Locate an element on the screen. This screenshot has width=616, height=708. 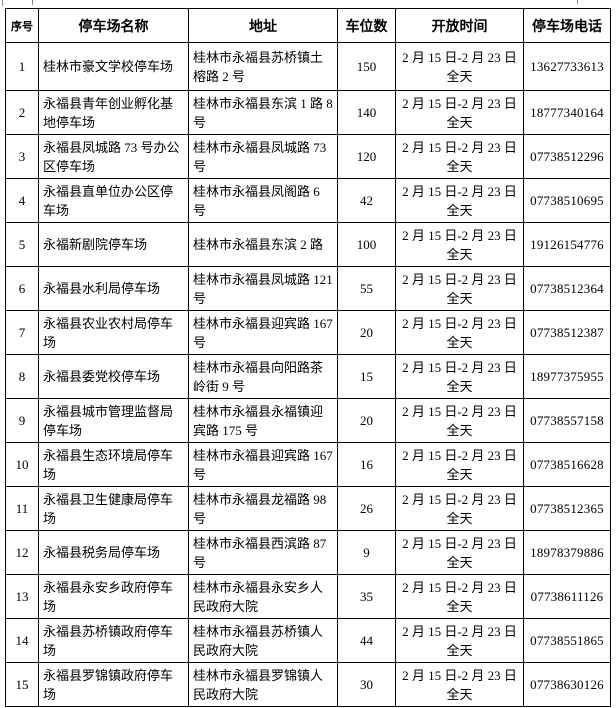
address-cell: 桂林市永福县永安乡人民政府大院 is located at coordinates (263, 596).